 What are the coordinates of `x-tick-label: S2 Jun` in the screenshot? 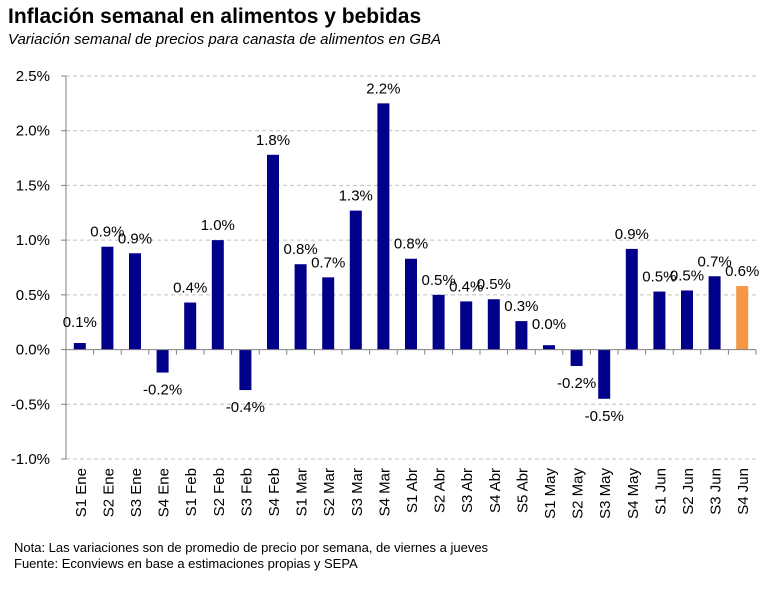 It's located at (688, 491).